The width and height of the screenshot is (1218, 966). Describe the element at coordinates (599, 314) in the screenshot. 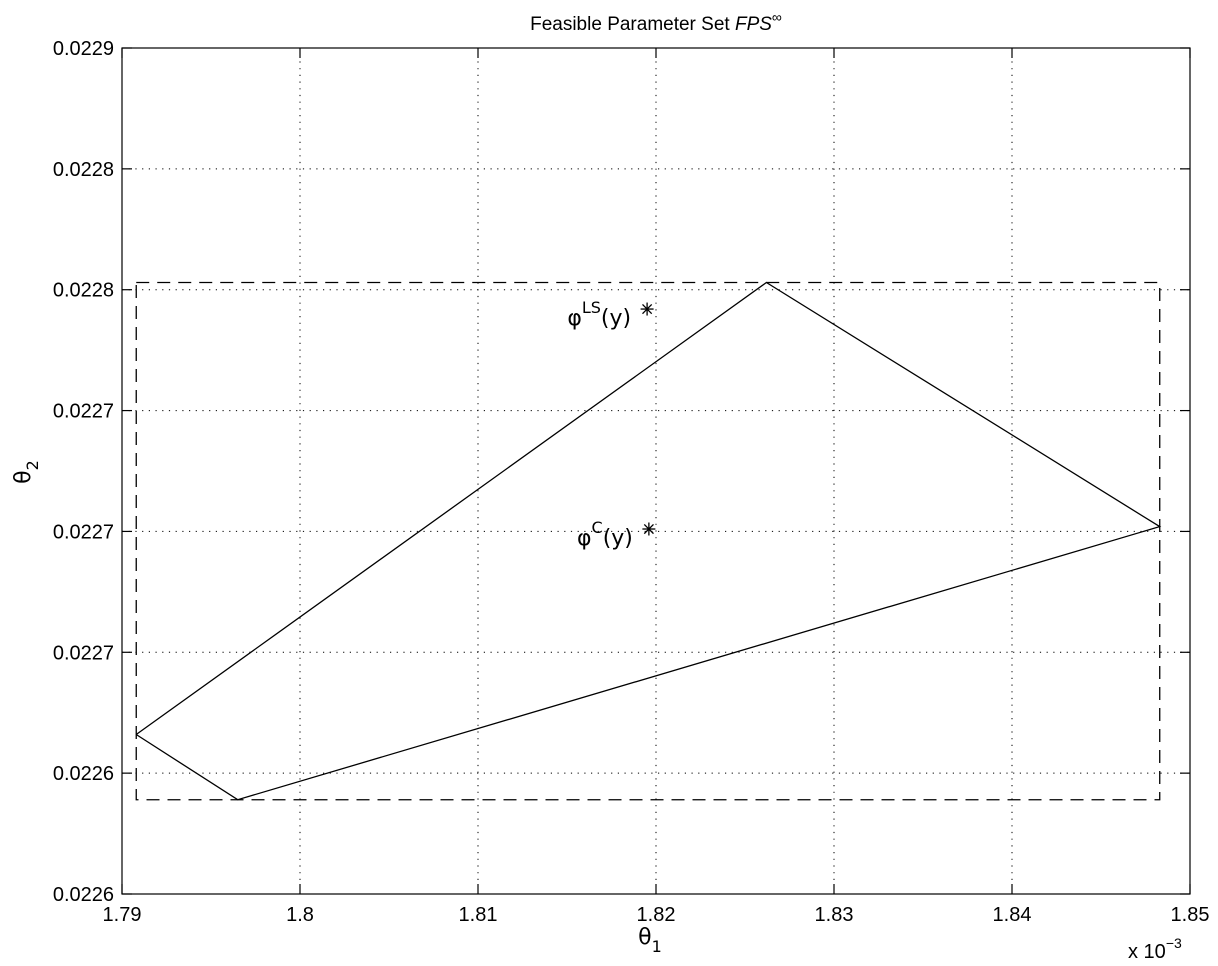

I see `point-label: φLS(y)` at that location.